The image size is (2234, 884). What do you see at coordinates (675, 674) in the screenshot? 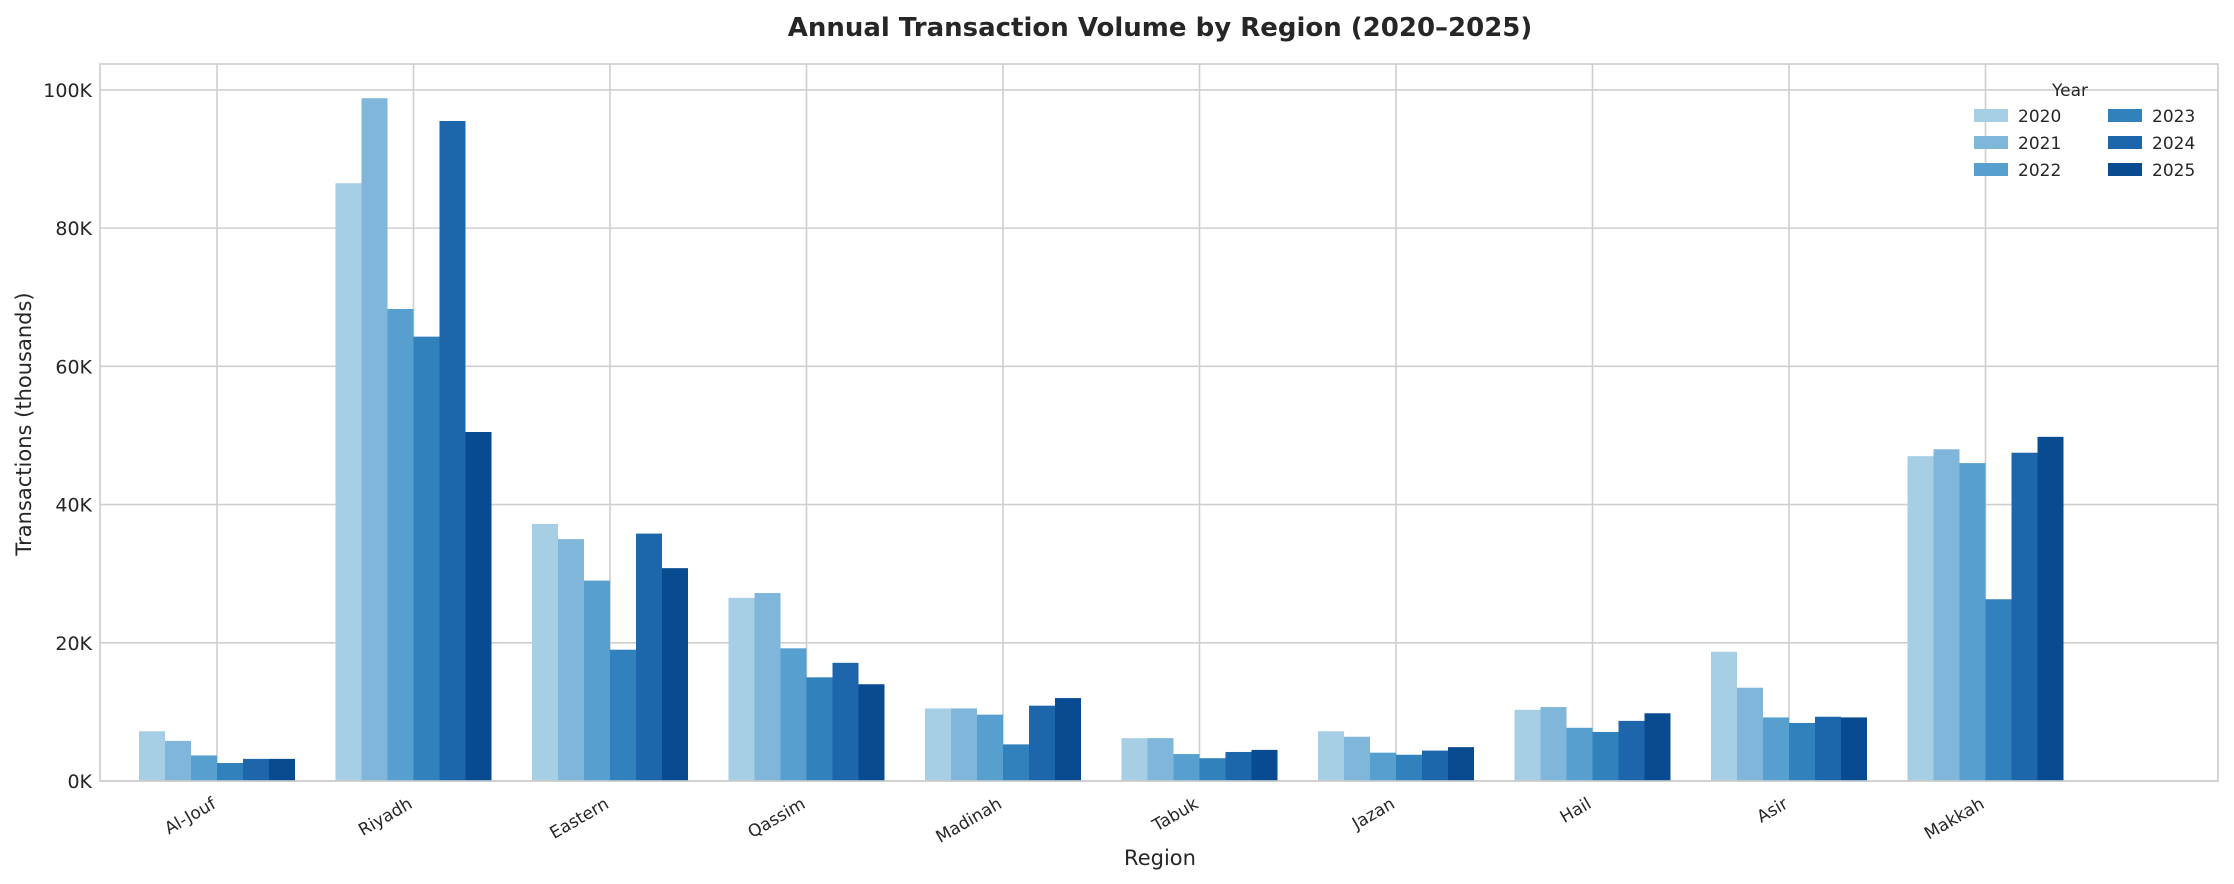
I see `bar-2025-eastern` at bounding box center [675, 674].